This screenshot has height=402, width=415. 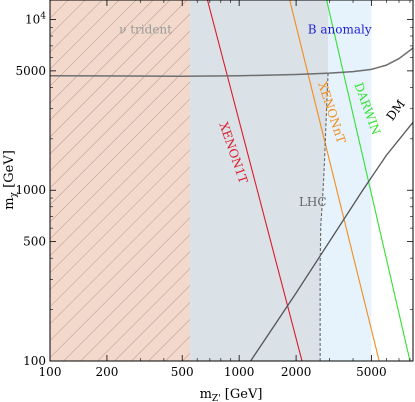 What do you see at coordinates (30, 71) in the screenshot?
I see `y-tick-label: 5000` at bounding box center [30, 71].